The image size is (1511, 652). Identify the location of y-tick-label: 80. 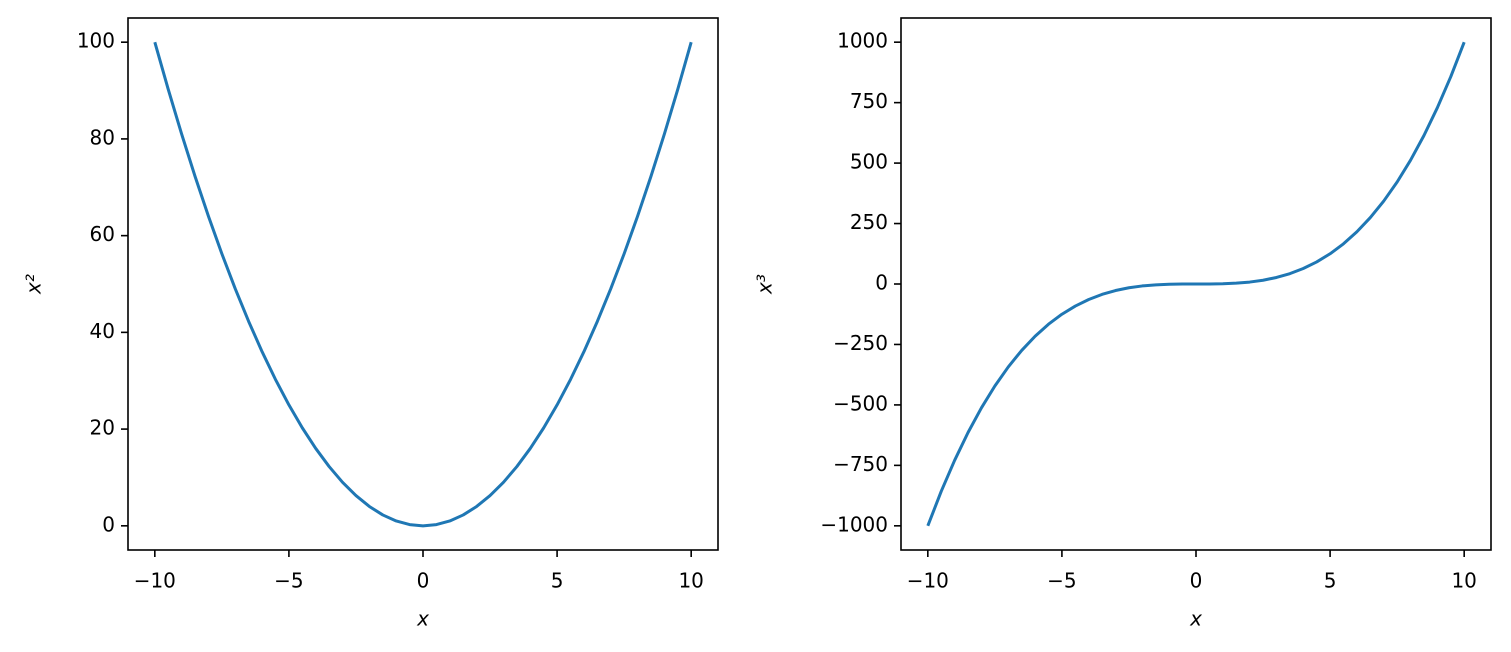
(102, 137).